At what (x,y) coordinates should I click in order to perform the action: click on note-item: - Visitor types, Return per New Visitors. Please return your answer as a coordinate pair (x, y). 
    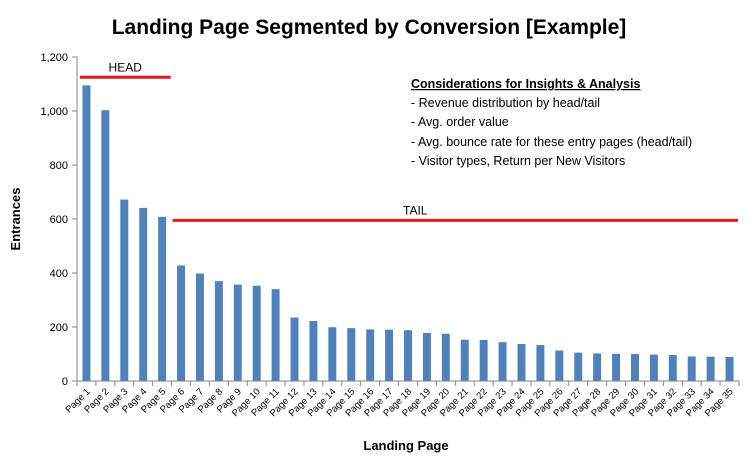
    Looking at the image, I should click on (518, 161).